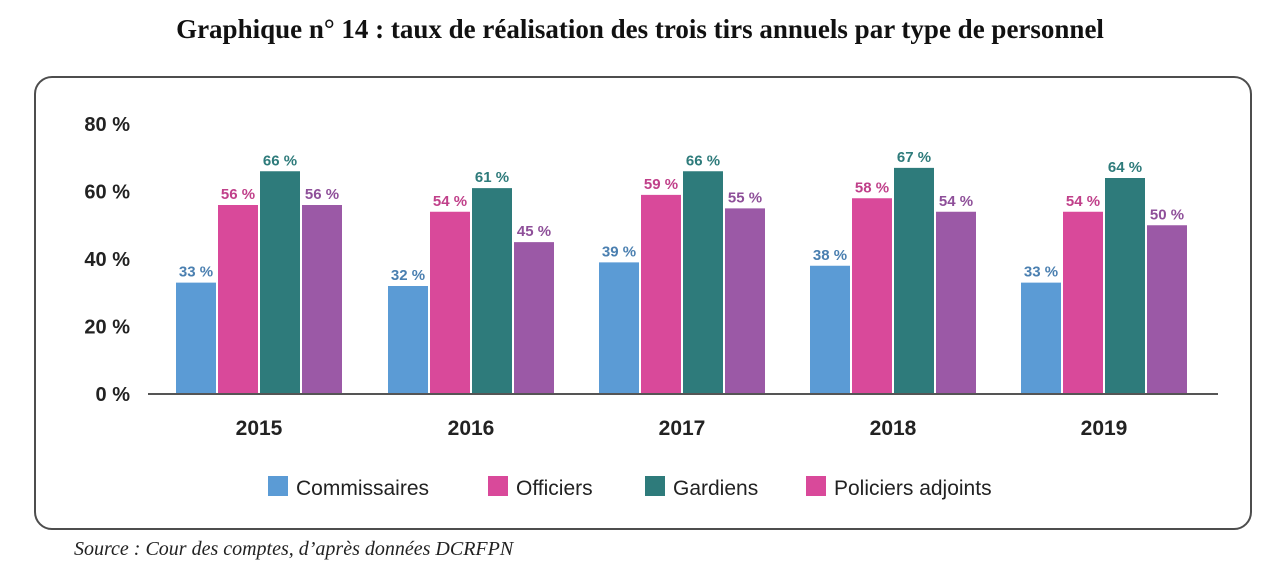 This screenshot has width=1280, height=578. Describe the element at coordinates (278, 486) in the screenshot. I see `legend-swatch-commissaires` at that location.